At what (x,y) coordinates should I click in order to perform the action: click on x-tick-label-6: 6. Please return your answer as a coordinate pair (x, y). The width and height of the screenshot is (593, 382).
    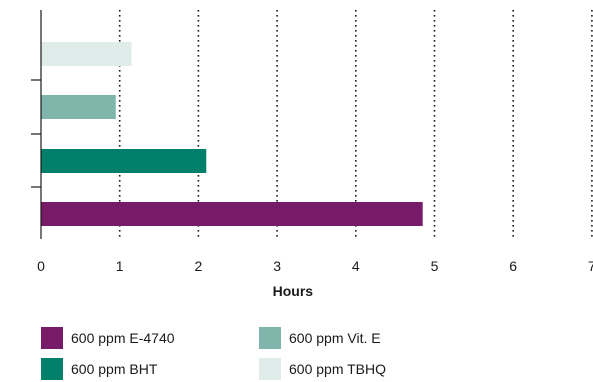
    Looking at the image, I should click on (513, 266).